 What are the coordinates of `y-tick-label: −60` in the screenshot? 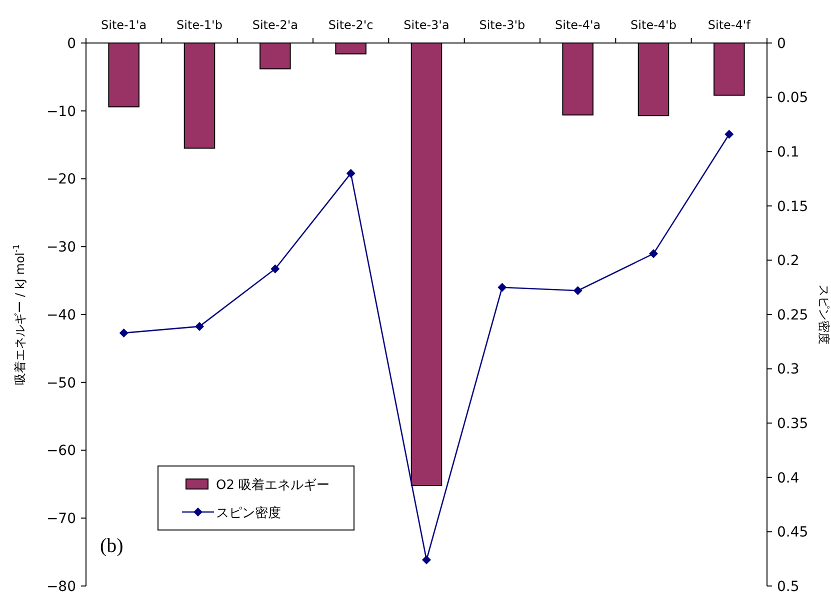 It's located at (61, 451).